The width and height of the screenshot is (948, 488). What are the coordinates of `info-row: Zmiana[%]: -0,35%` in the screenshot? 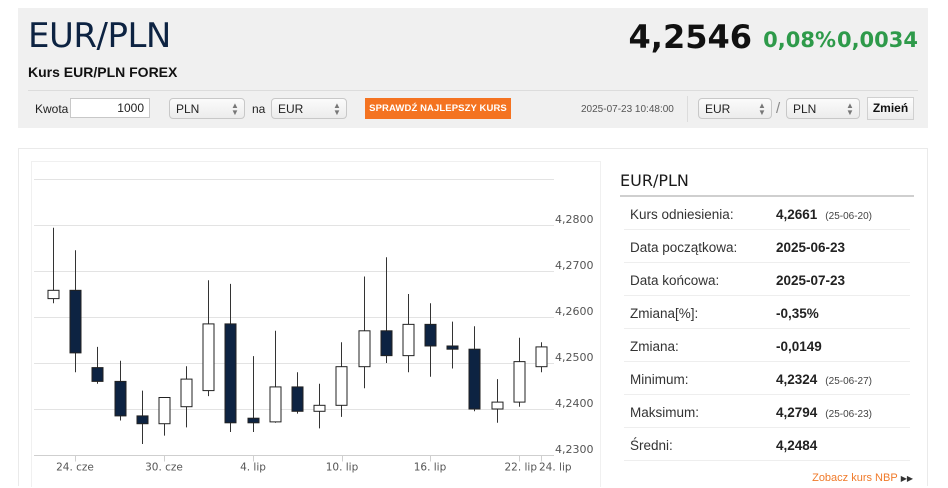 It's located at (767, 312).